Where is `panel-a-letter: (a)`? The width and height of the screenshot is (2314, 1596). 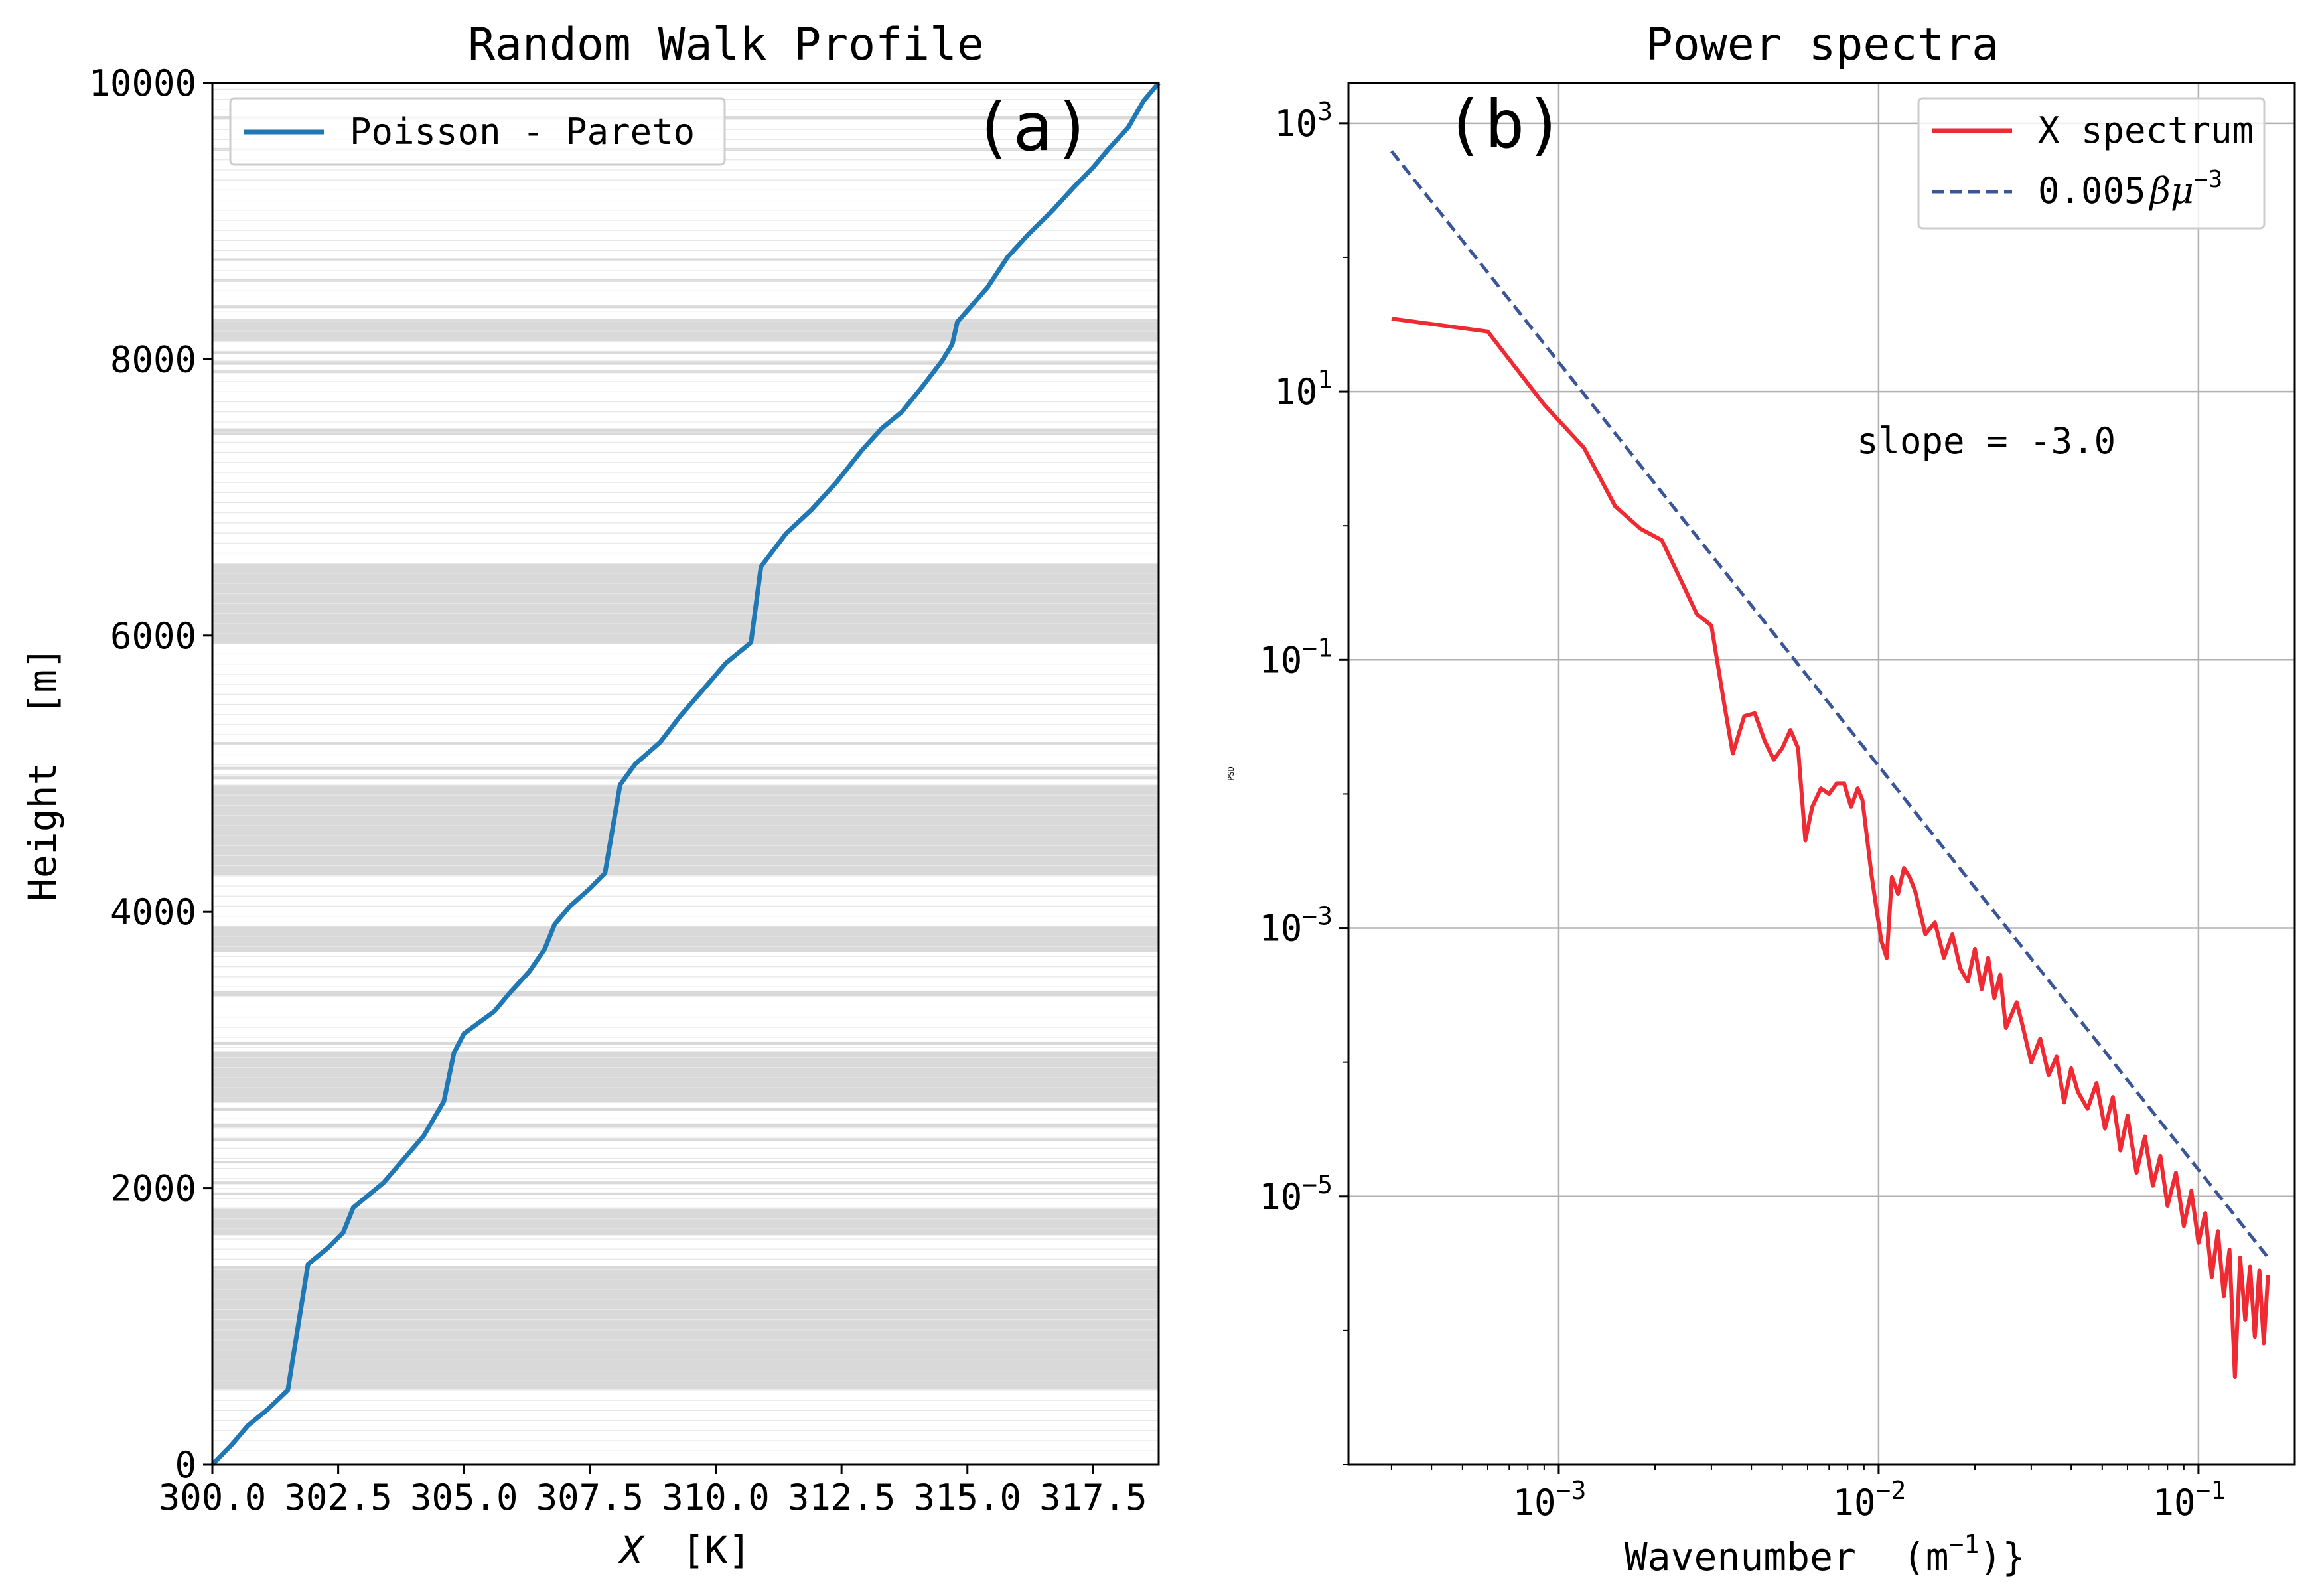 panel-a-letter: (a) is located at coordinates (1033, 127).